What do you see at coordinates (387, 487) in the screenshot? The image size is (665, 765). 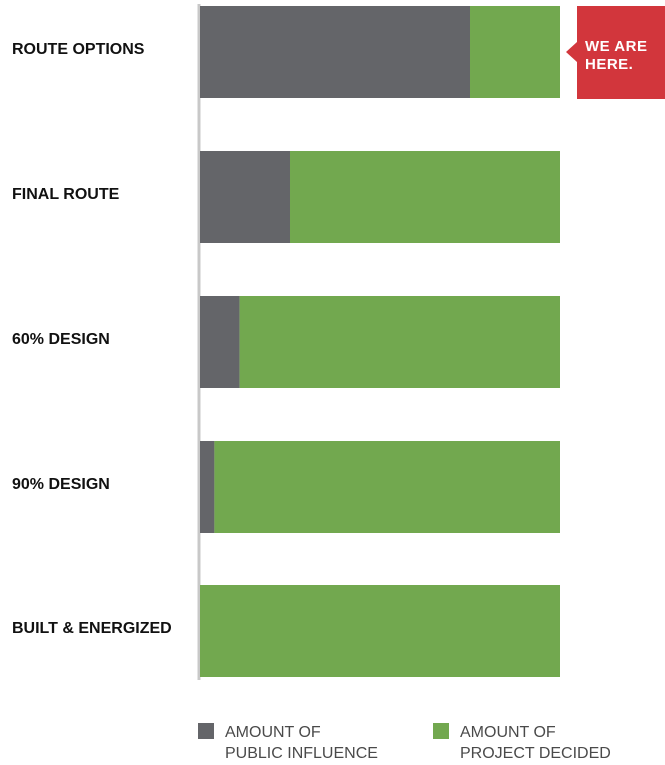 I see `bar-90-design-project-decided` at bounding box center [387, 487].